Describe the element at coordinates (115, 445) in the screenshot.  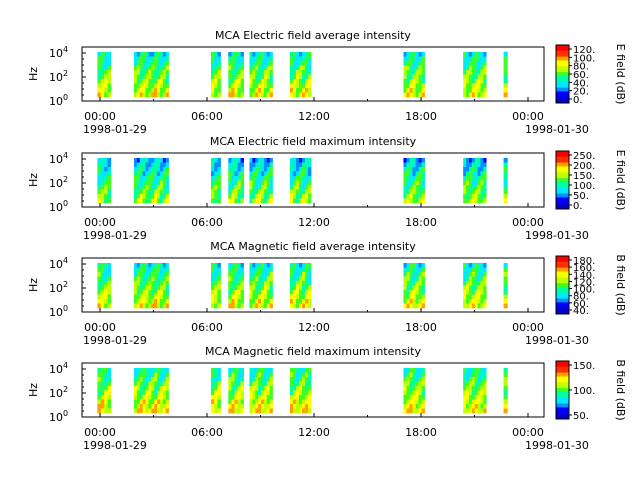
I see `x-date-label: 1998-01-29` at that location.